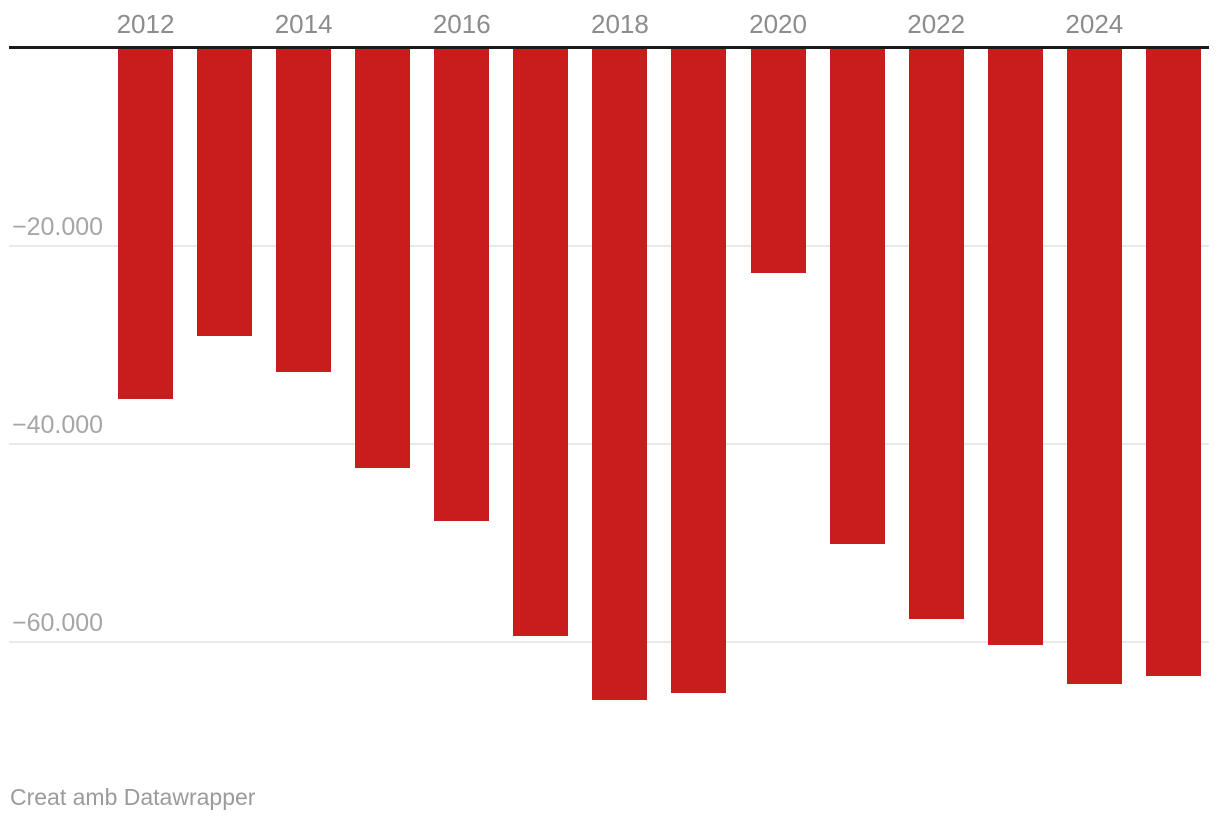 The image size is (1220, 820). Describe the element at coordinates (609, 47) in the screenshot. I see `x-axis-baseline` at that location.